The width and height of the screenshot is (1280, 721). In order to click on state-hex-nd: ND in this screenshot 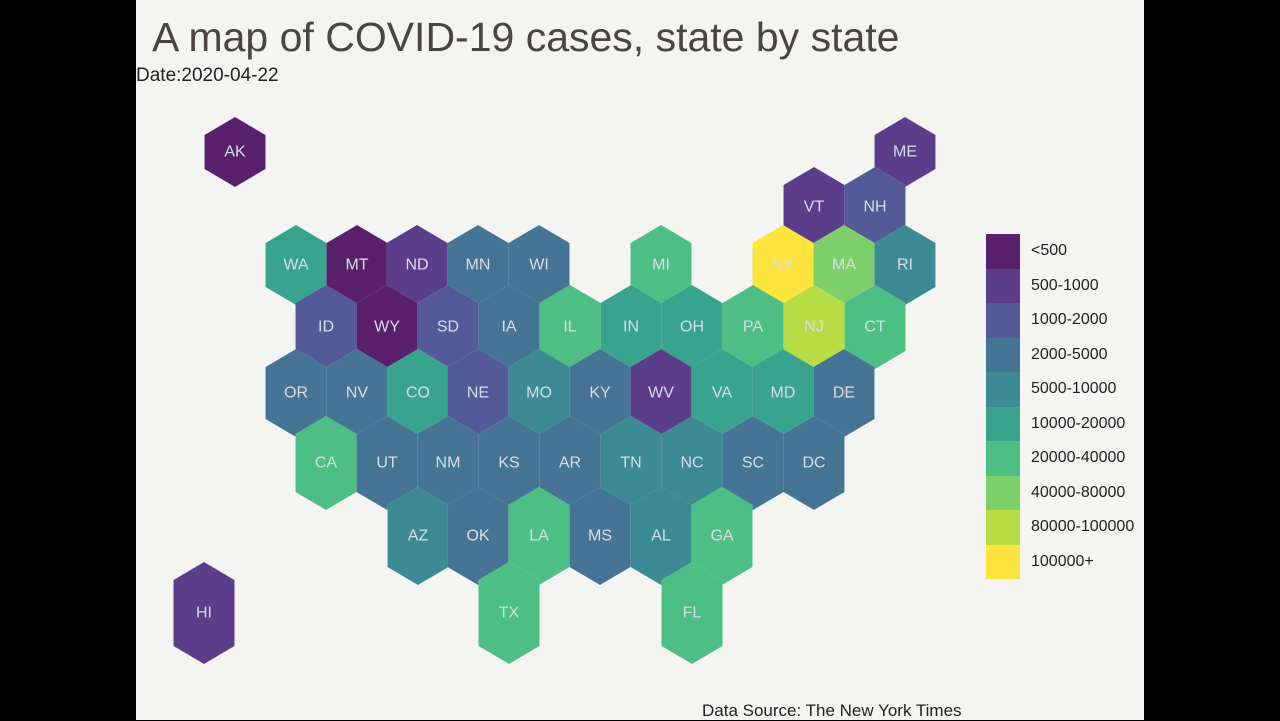, I will do `click(417, 265)`.